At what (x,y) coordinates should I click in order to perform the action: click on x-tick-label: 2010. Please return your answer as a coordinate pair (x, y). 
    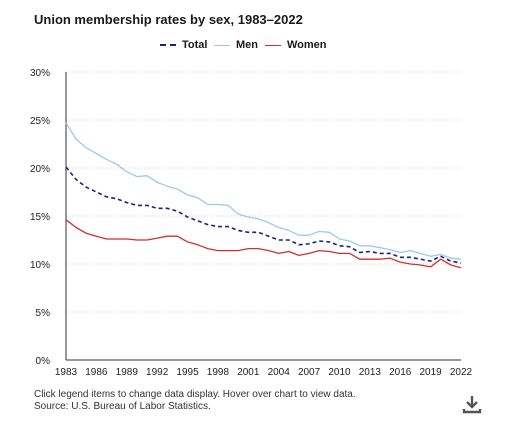
    Looking at the image, I should click on (339, 372).